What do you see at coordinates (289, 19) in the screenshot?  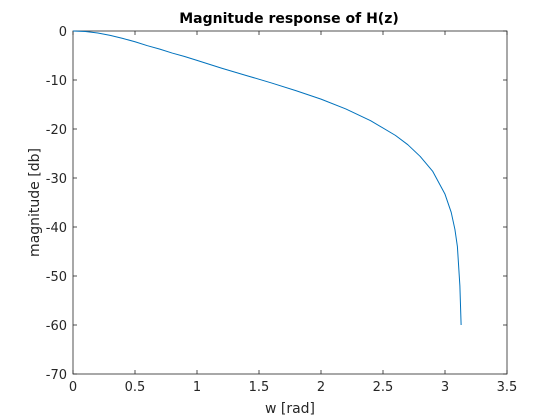 I see `chart-title: Magnitude response of H(z)` at bounding box center [289, 19].